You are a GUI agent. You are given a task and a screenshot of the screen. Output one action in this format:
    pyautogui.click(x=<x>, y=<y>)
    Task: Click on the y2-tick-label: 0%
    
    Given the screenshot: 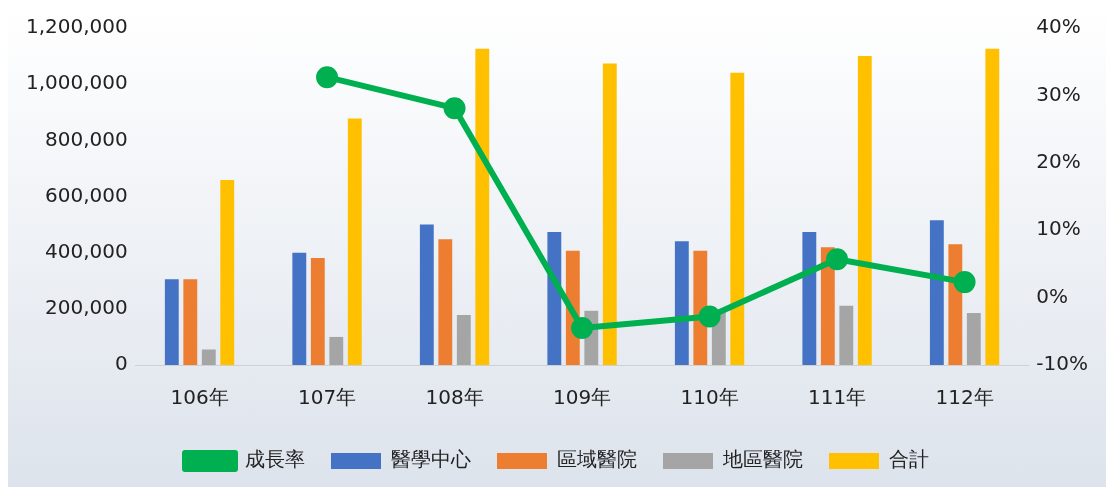 What is the action you would take?
    pyautogui.click(x=1052, y=295)
    